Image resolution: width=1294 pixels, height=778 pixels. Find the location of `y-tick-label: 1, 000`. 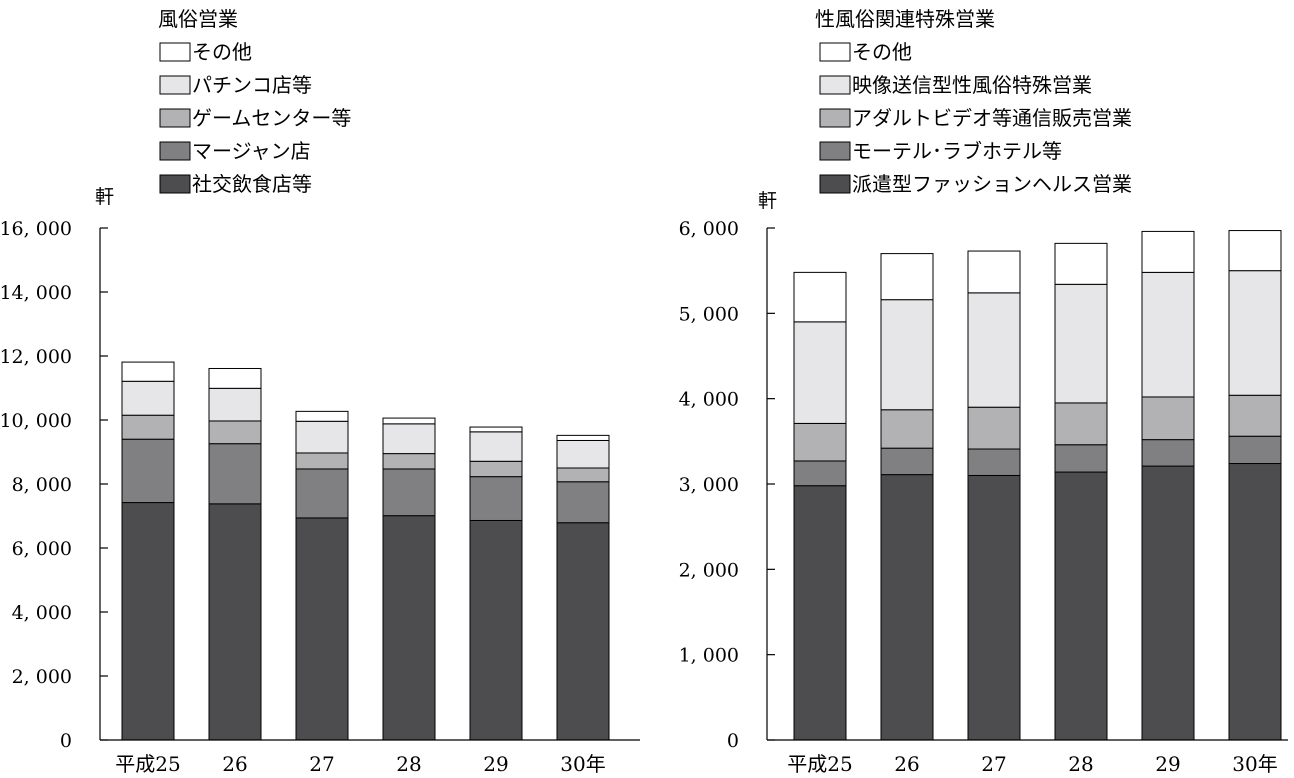

y-tick-label: 1, 000 is located at coordinates (709, 656).